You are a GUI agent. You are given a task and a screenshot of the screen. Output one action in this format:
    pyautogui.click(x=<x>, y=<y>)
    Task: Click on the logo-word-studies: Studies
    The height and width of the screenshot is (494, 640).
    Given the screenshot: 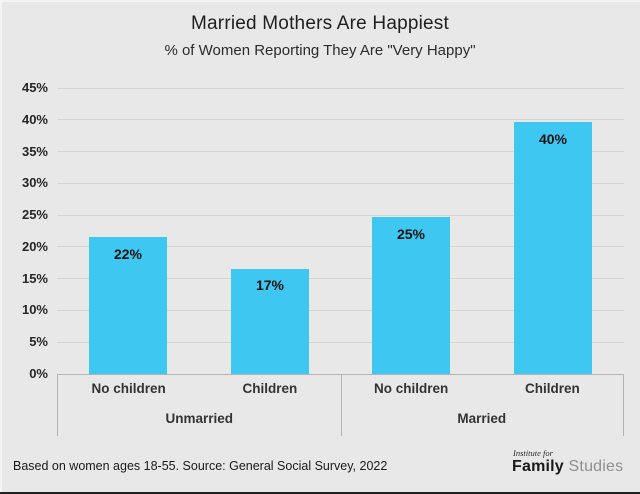 What is the action you would take?
    pyautogui.click(x=596, y=466)
    